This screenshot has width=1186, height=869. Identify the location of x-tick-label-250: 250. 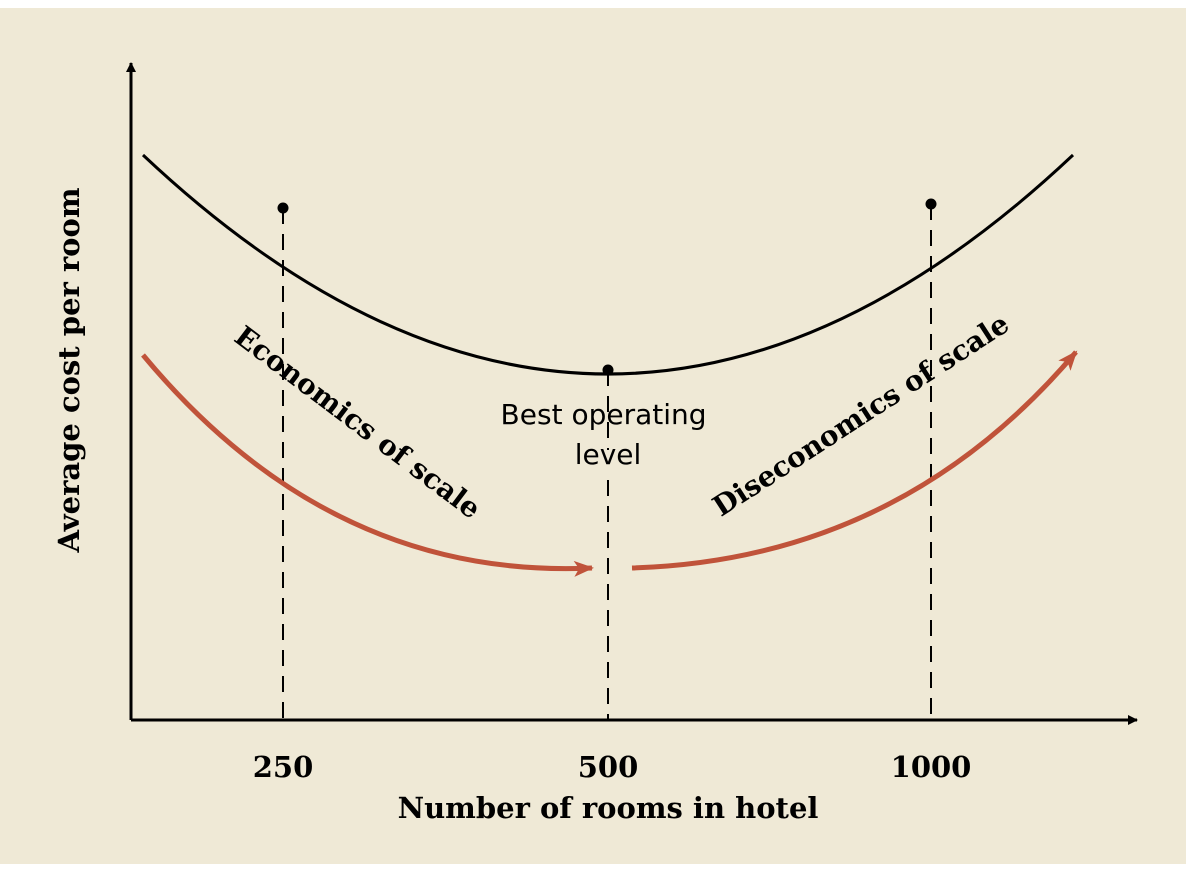
(283, 767).